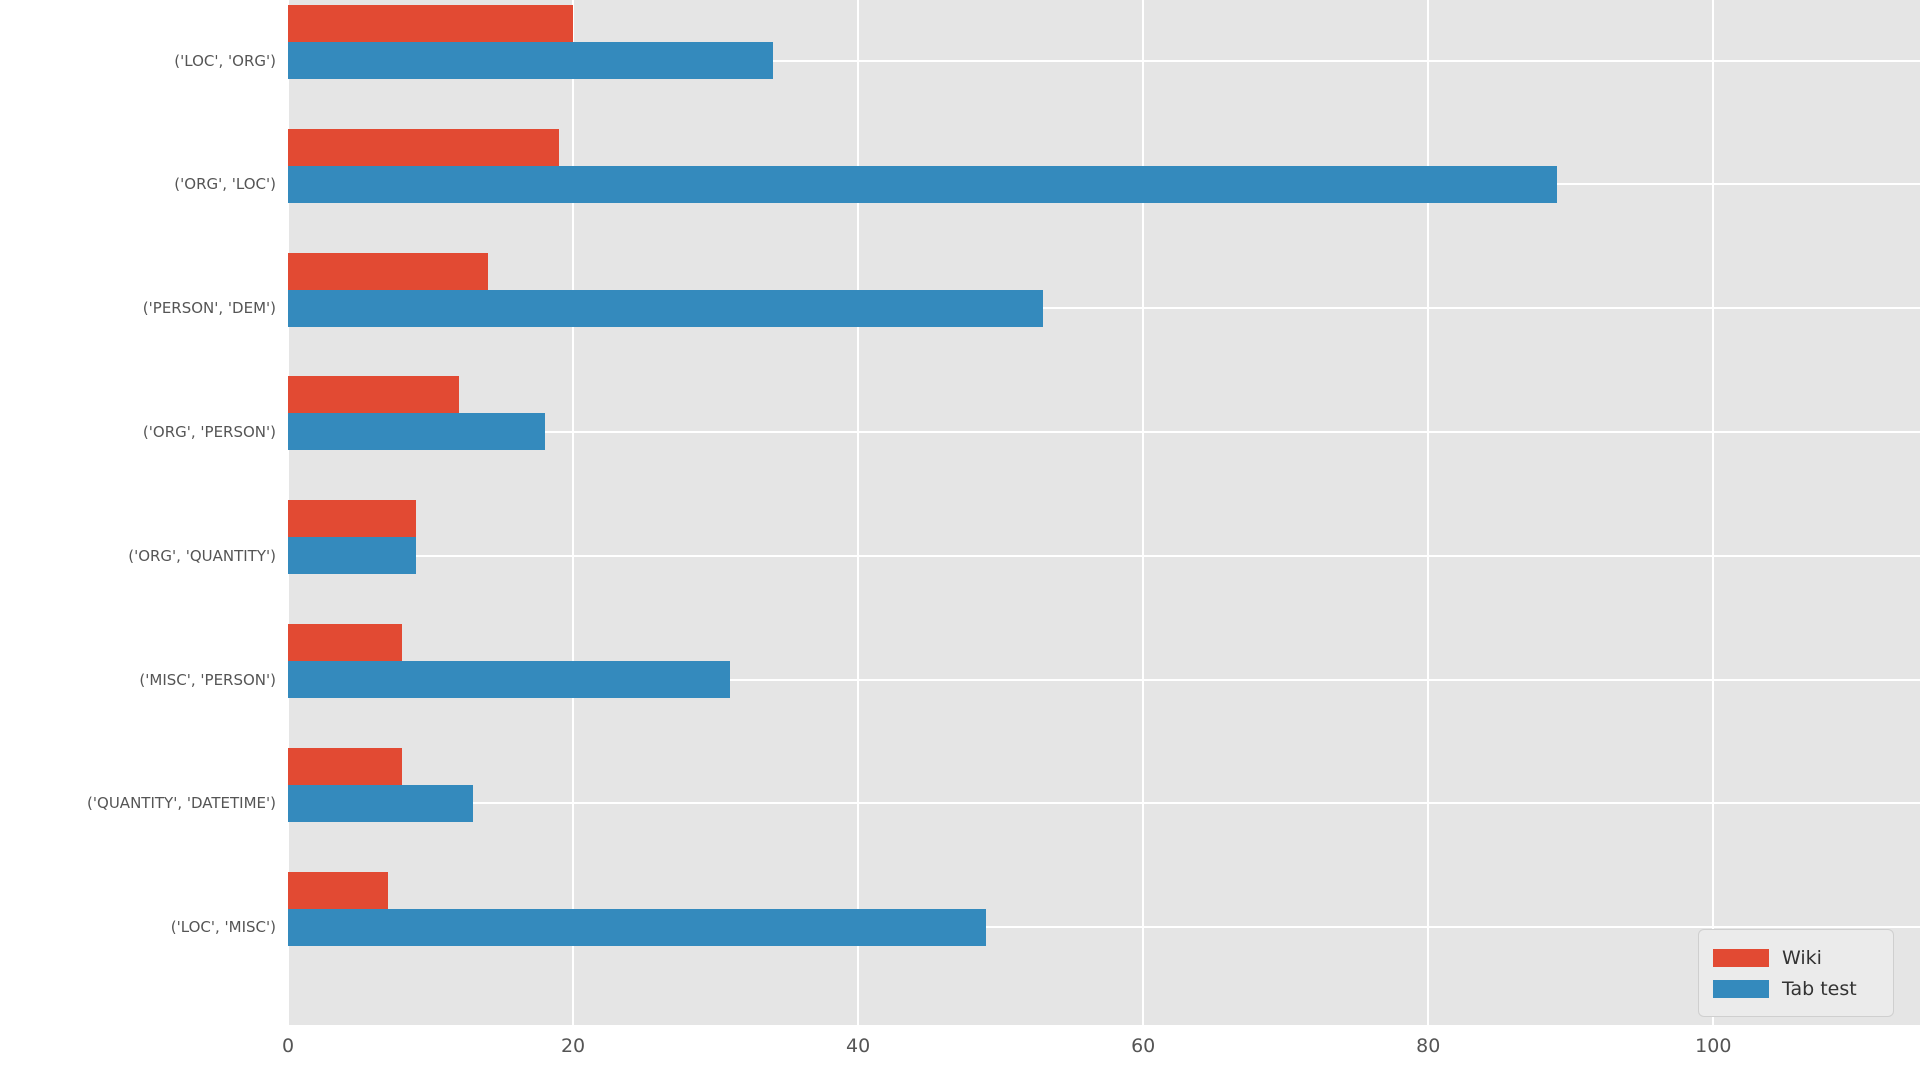 The image size is (1920, 1078). I want to click on y-tick-label: ('MISC', 'PERSON'), so click(207, 679).